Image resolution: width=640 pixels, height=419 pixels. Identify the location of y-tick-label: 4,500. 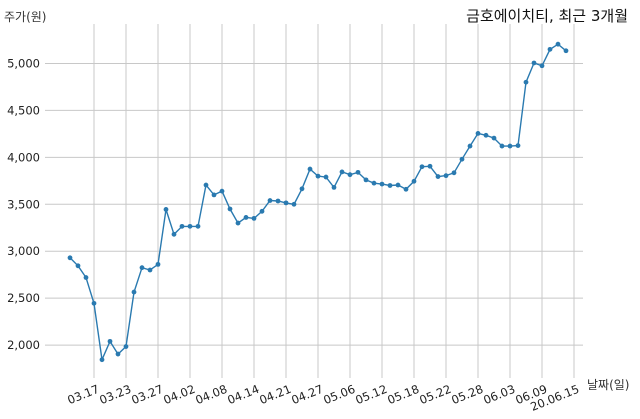
(23, 110).